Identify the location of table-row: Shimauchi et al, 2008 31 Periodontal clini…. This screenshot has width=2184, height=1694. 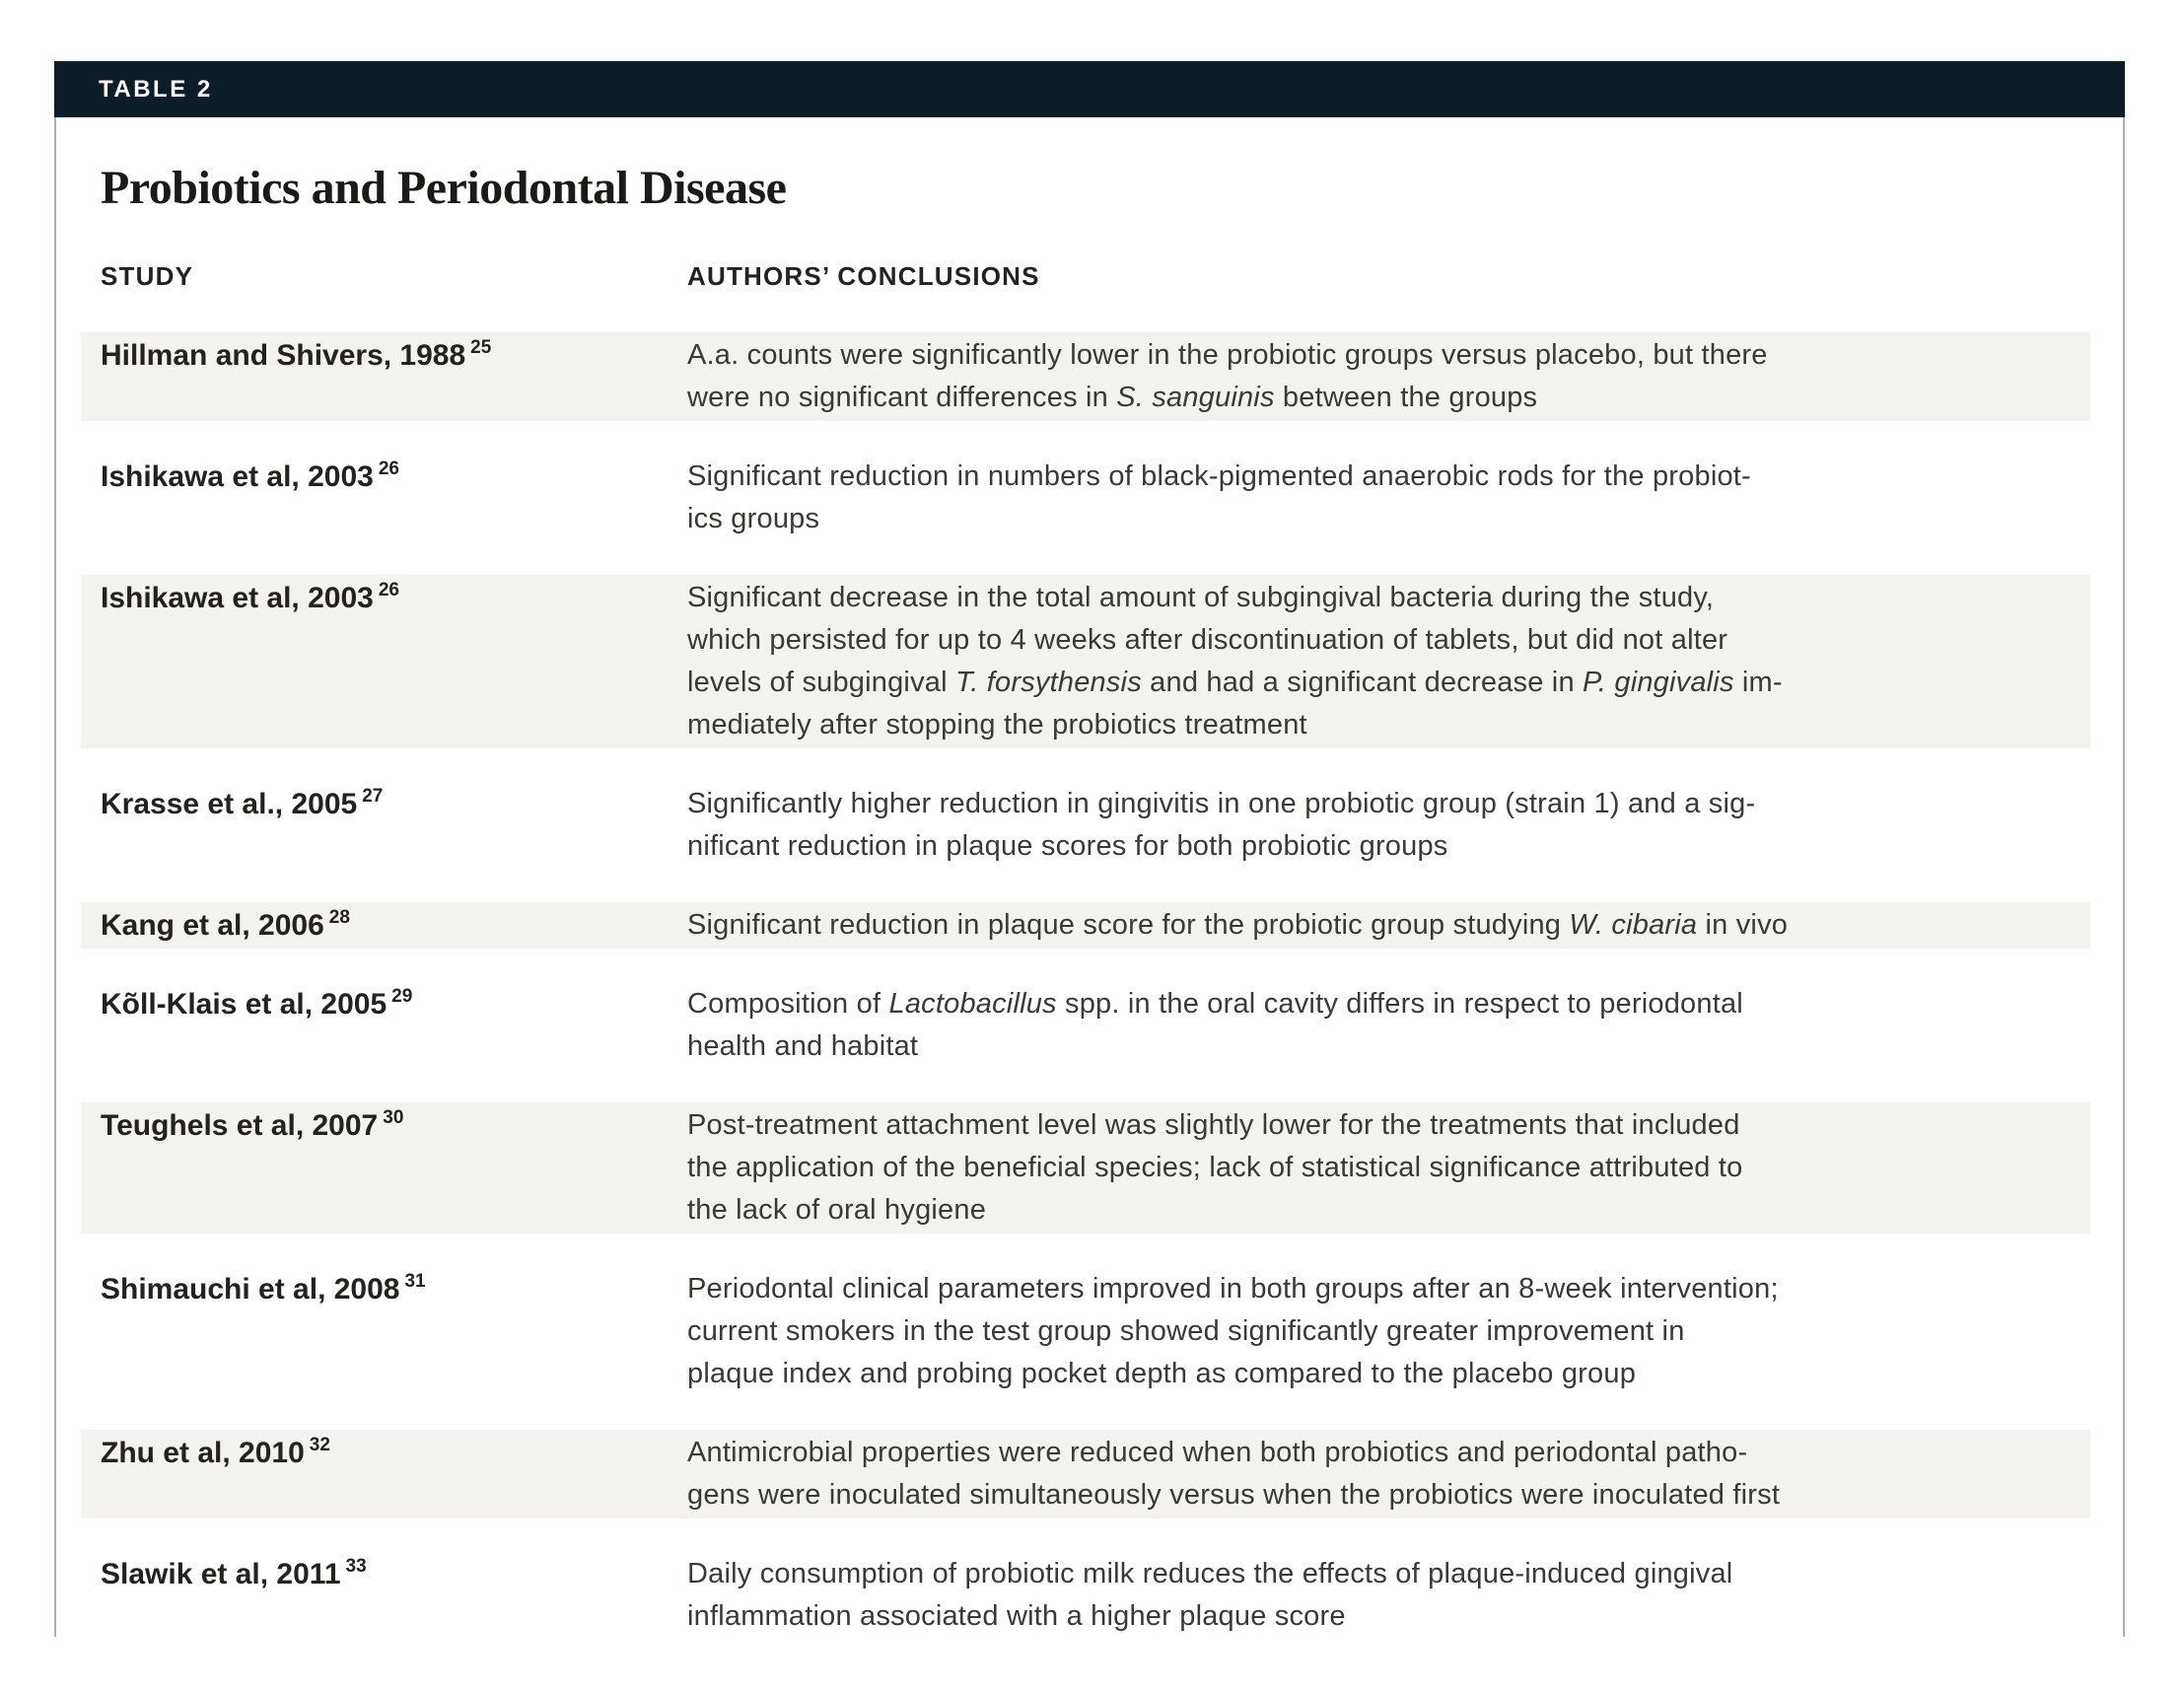
(1085, 1331).